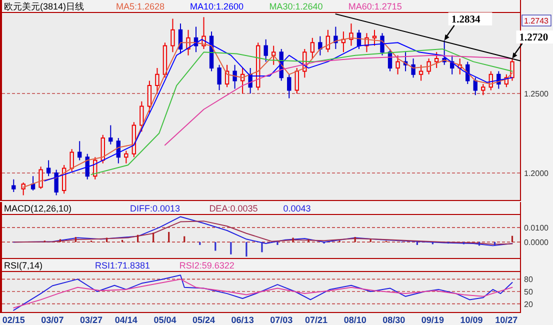  I want to click on series-label: DEA:0.0035, so click(233, 209).